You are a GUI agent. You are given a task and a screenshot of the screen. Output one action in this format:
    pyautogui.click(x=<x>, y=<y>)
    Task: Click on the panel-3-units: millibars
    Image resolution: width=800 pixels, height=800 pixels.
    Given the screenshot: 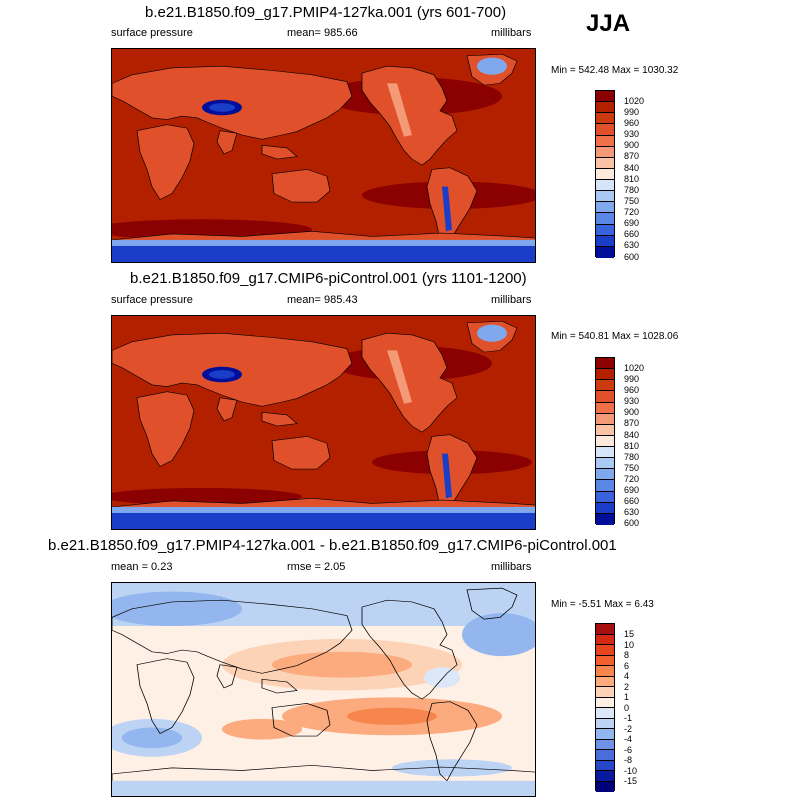 What is the action you would take?
    pyautogui.click(x=511, y=567)
    